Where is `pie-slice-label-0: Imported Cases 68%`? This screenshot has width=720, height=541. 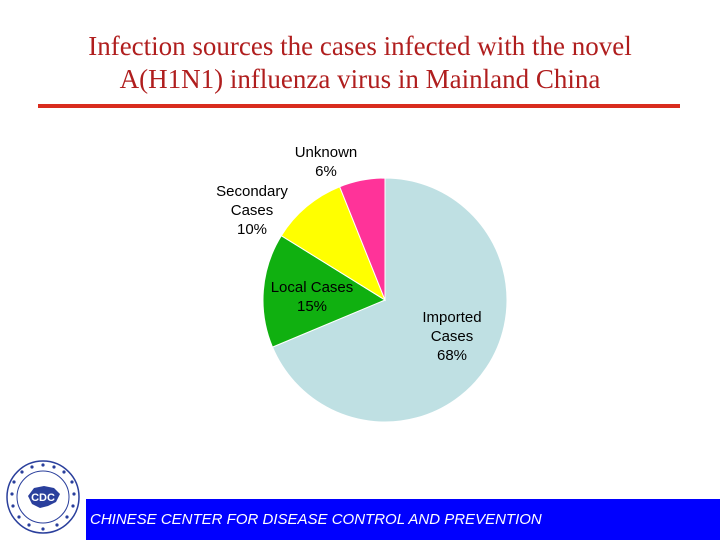
pie-slice-label-0: Imported Cases 68% is located at coordinates (451, 336).